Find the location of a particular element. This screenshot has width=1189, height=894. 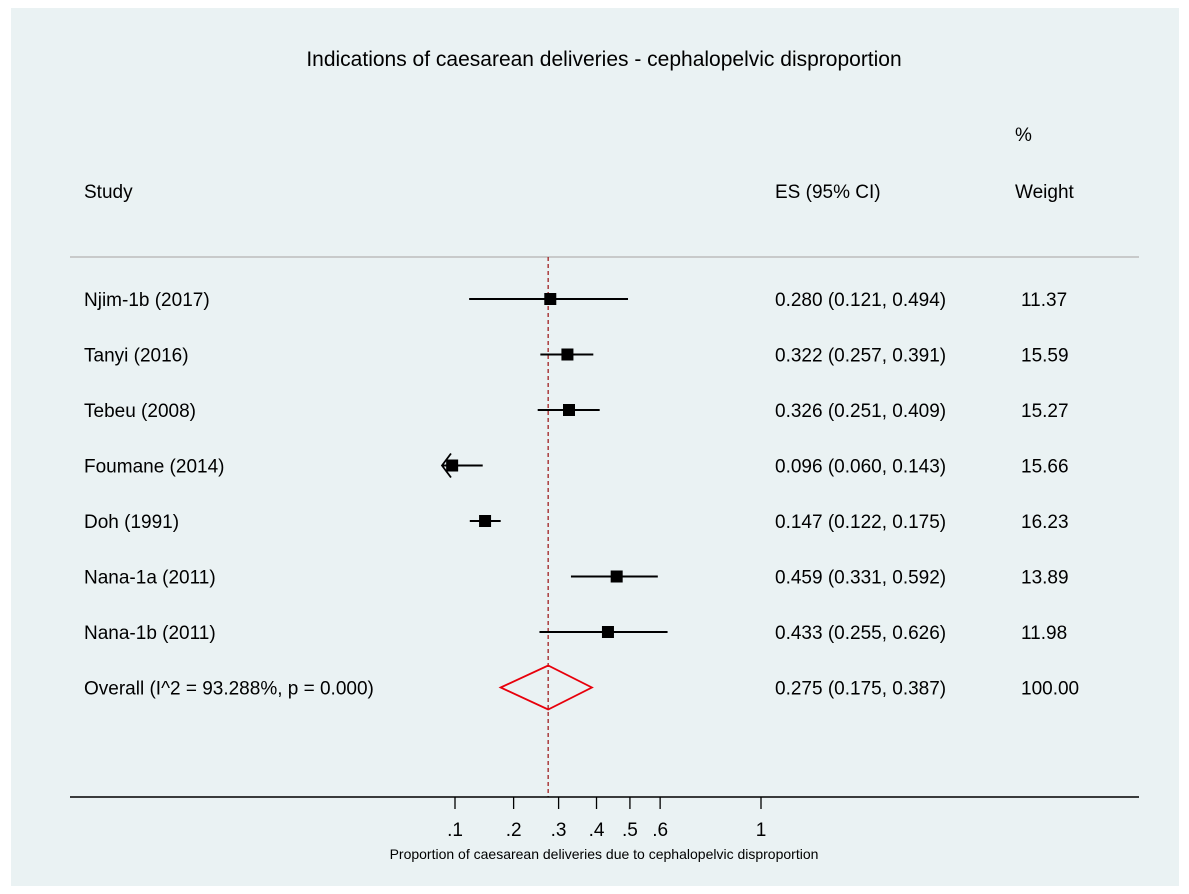

x-tick-label-6: 1 is located at coordinates (761, 830).